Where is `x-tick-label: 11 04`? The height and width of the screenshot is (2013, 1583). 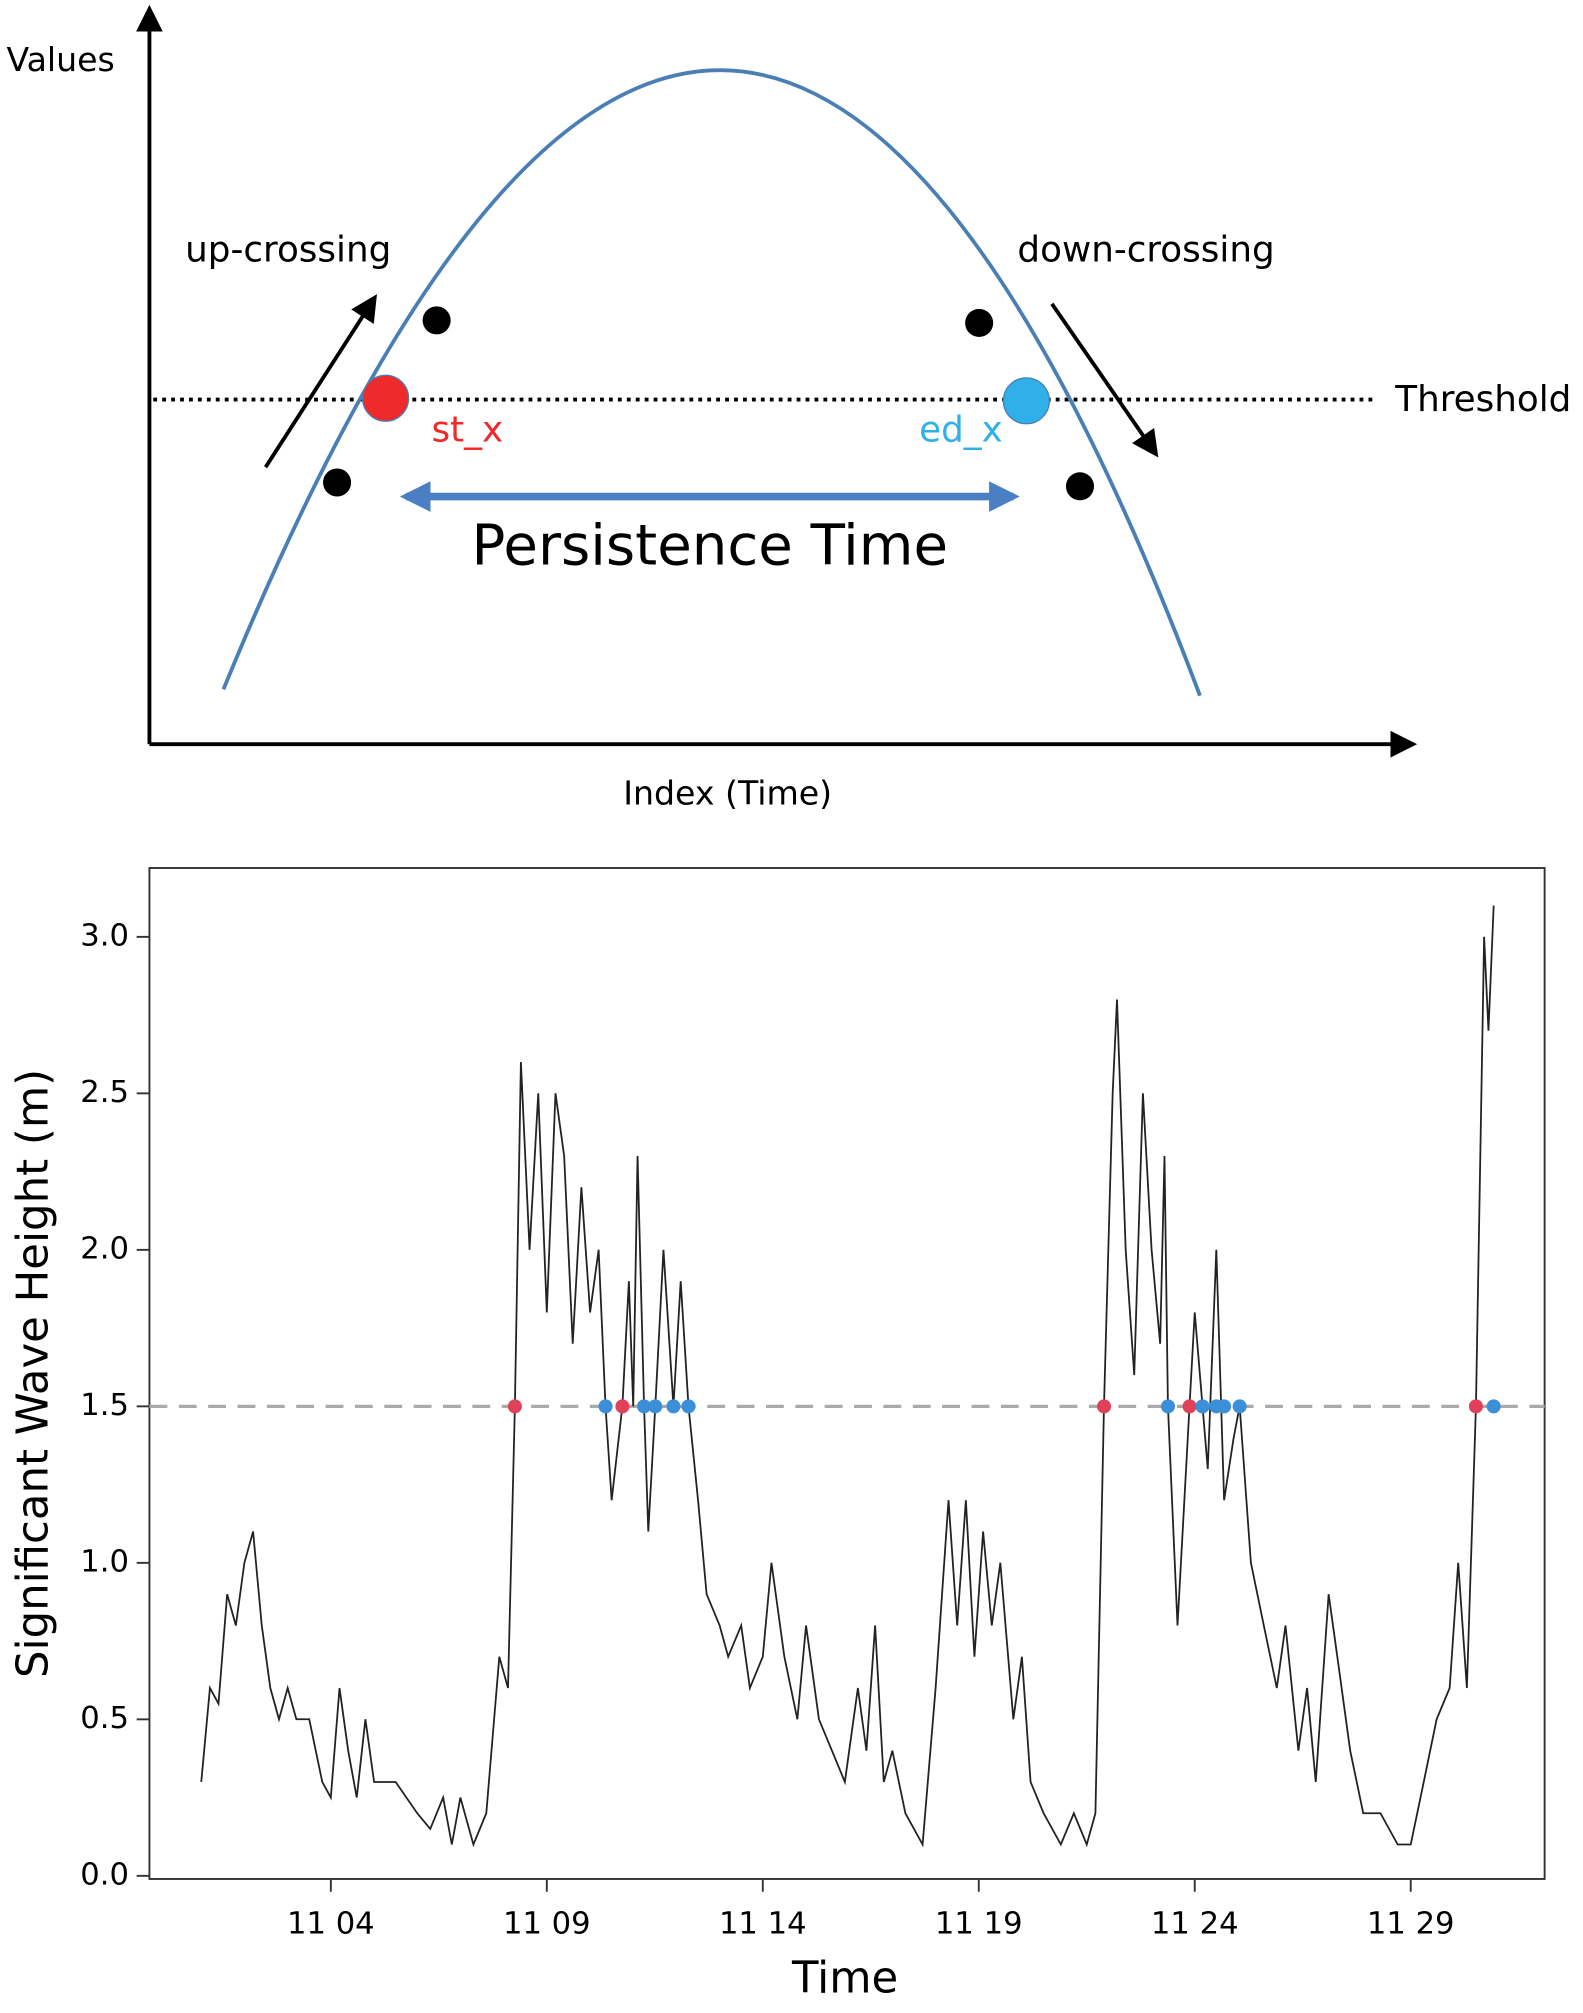
x-tick-label: 11 04 is located at coordinates (331, 1923).